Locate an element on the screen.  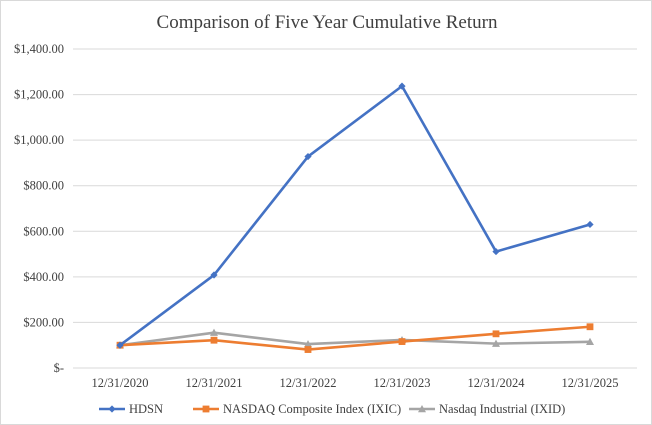
y-tick-label: $200.00 is located at coordinates (43, 322).